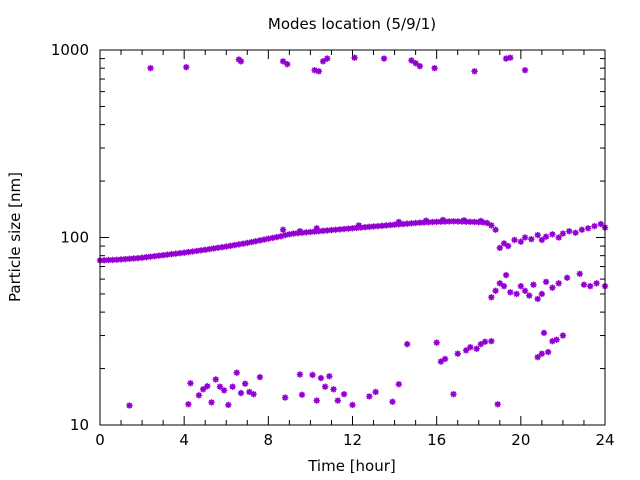 The image size is (640, 480). Describe the element at coordinates (352, 440) in the screenshot. I see `x-tick-label: 12` at that location.